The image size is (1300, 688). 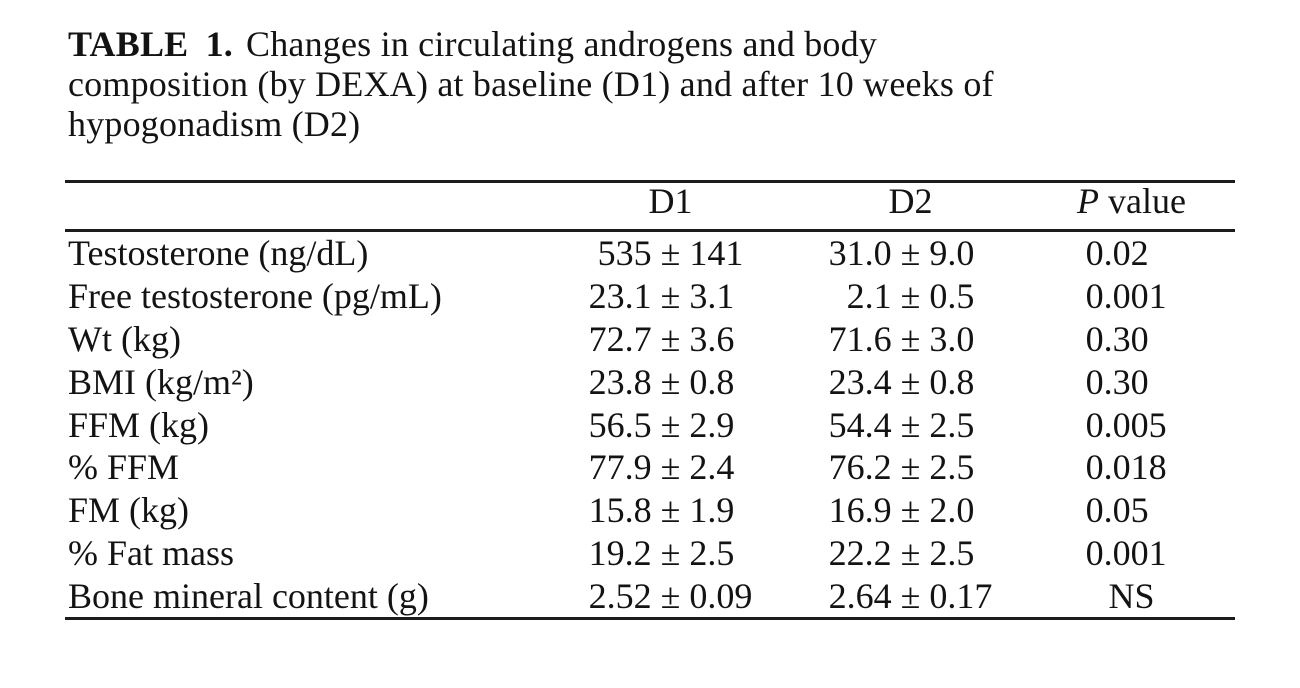 What do you see at coordinates (670, 201) in the screenshot?
I see `column-header-d1: D1` at bounding box center [670, 201].